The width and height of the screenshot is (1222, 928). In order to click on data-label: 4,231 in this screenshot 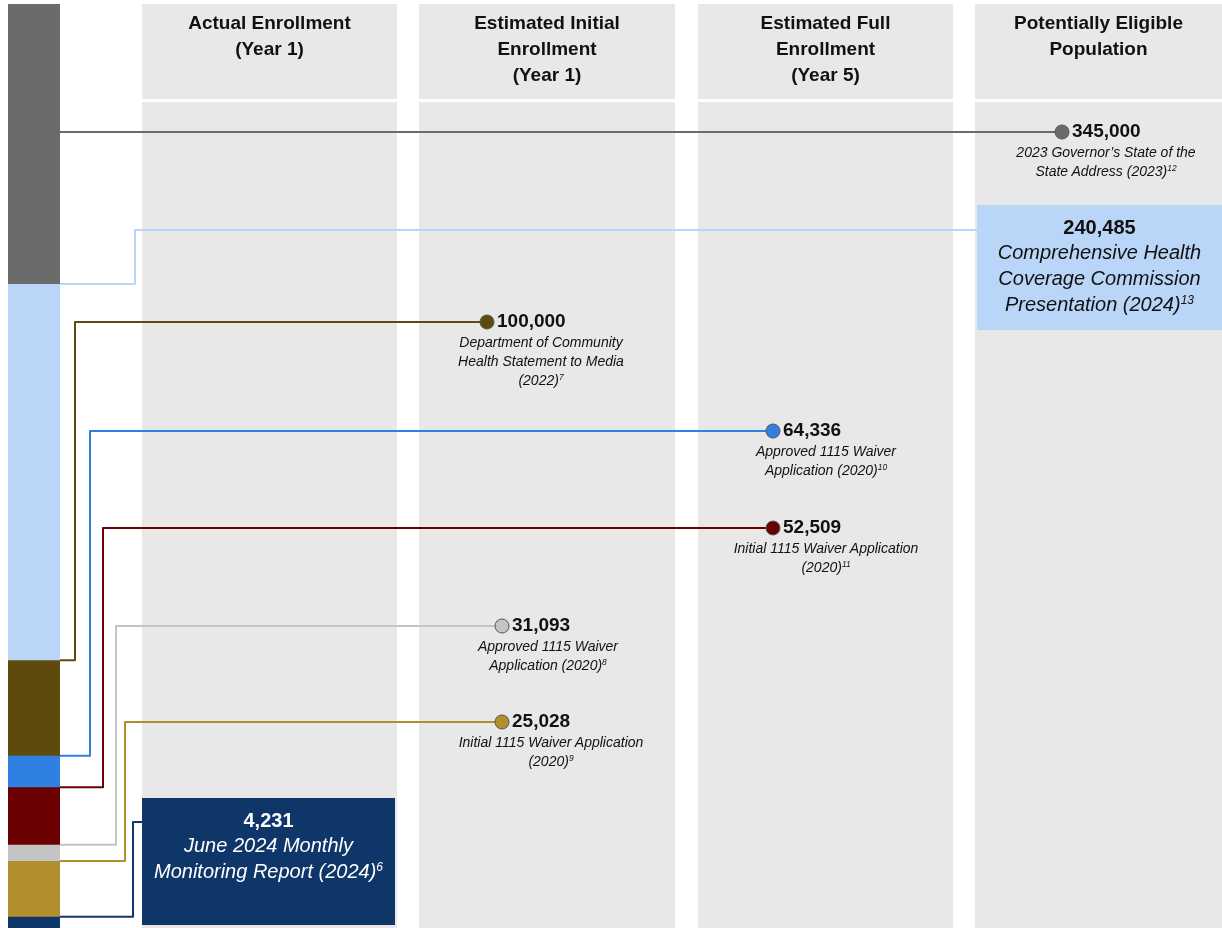, I will do `click(268, 820)`.